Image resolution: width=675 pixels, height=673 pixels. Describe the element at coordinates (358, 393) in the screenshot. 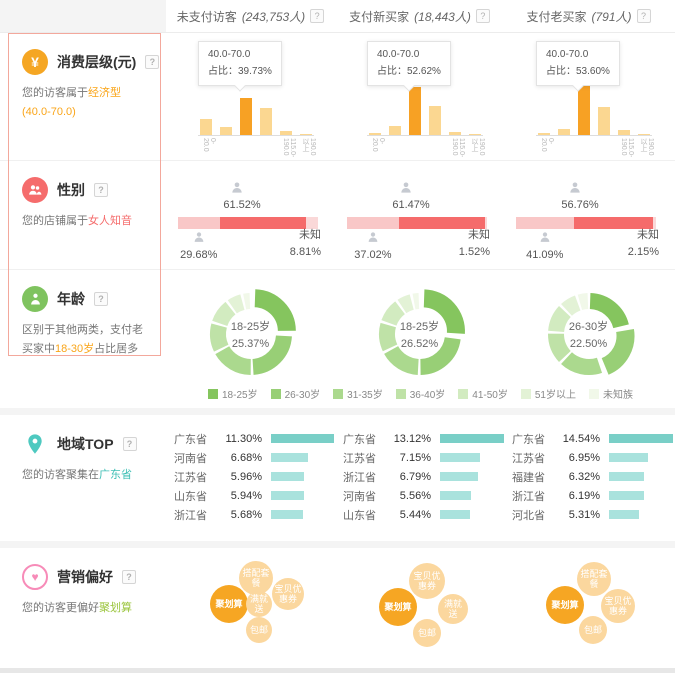

I see `legend-item: 31-35岁` at that location.